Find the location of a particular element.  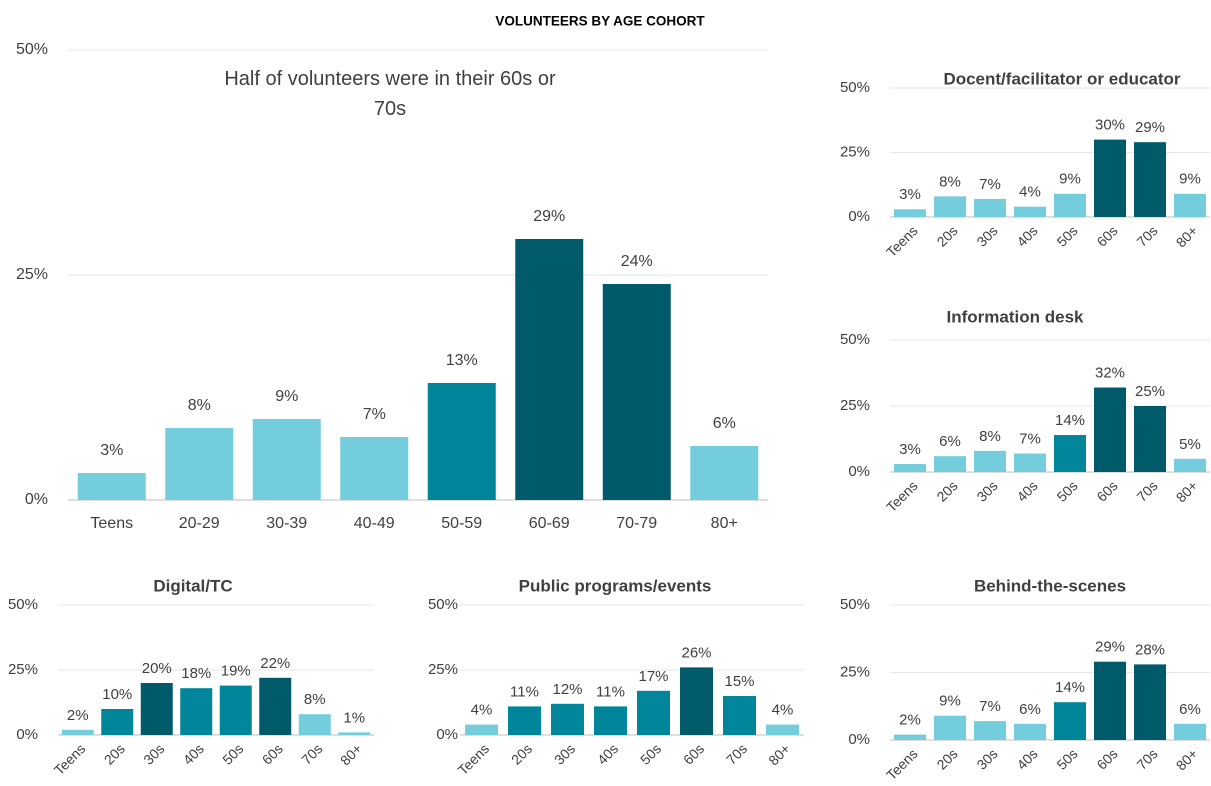

data-label: 25% is located at coordinates (1150, 391).